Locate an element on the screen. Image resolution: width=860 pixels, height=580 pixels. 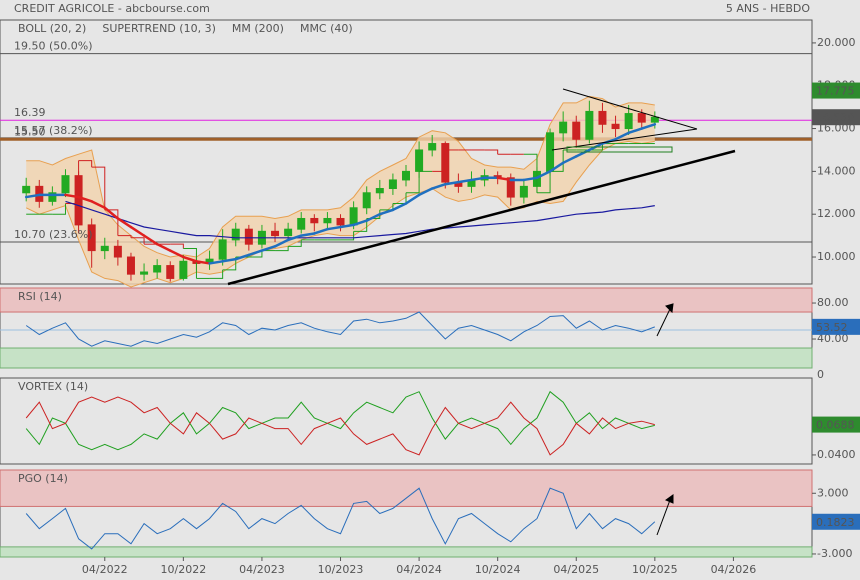
pgo-arrow is located at coordinates (663, 517).